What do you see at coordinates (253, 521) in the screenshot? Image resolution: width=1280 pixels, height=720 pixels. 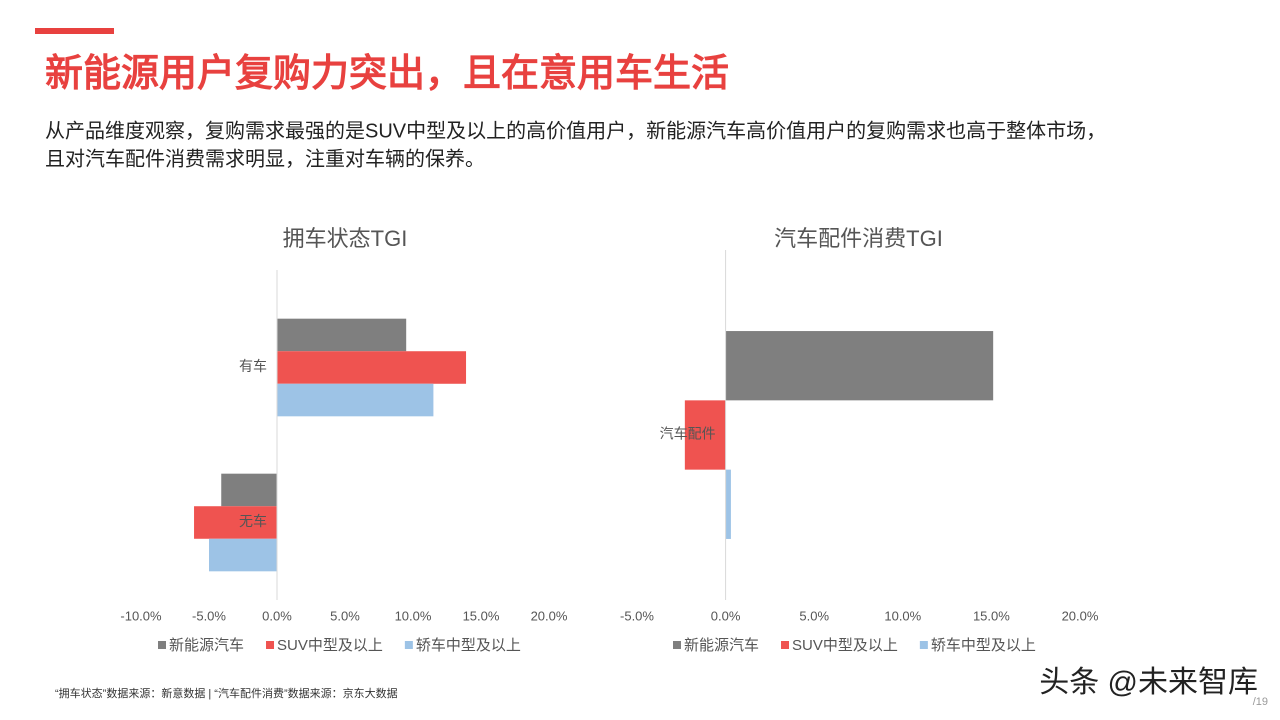 I see `category-label: 无车` at bounding box center [253, 521].